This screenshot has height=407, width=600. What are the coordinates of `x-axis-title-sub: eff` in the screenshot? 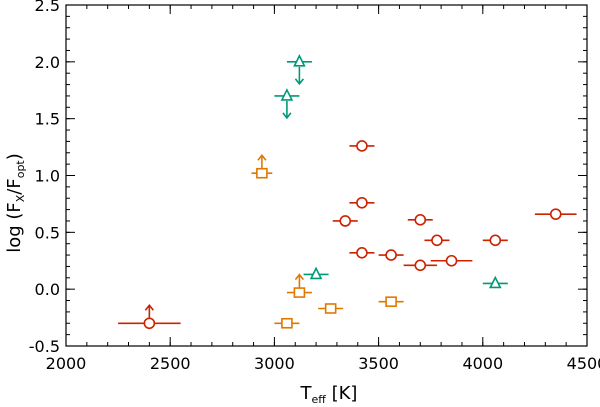 It's located at (319, 399).